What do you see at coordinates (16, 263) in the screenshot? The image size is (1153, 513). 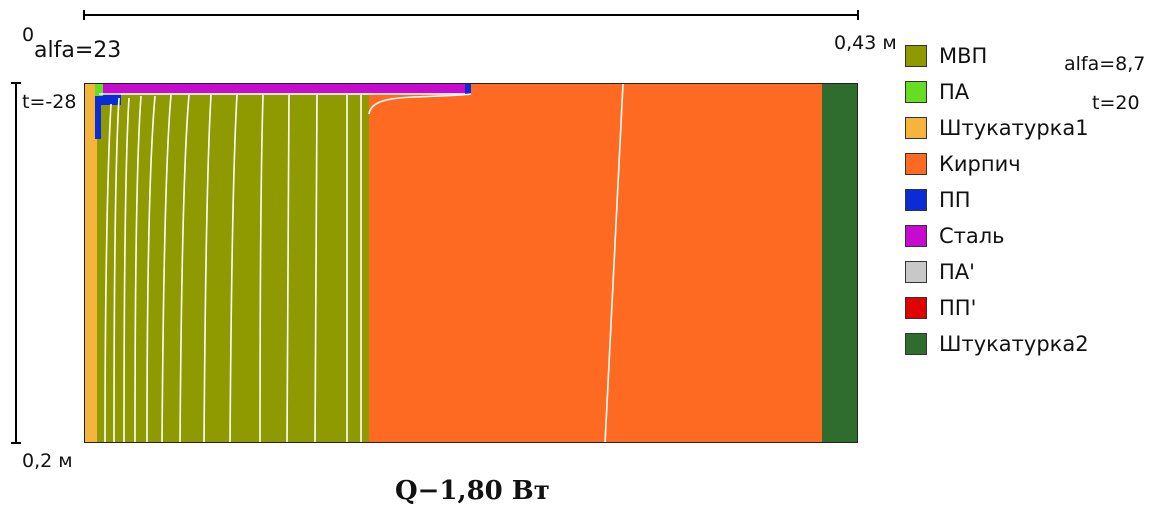 I see `left-dimension-line` at bounding box center [16, 263].